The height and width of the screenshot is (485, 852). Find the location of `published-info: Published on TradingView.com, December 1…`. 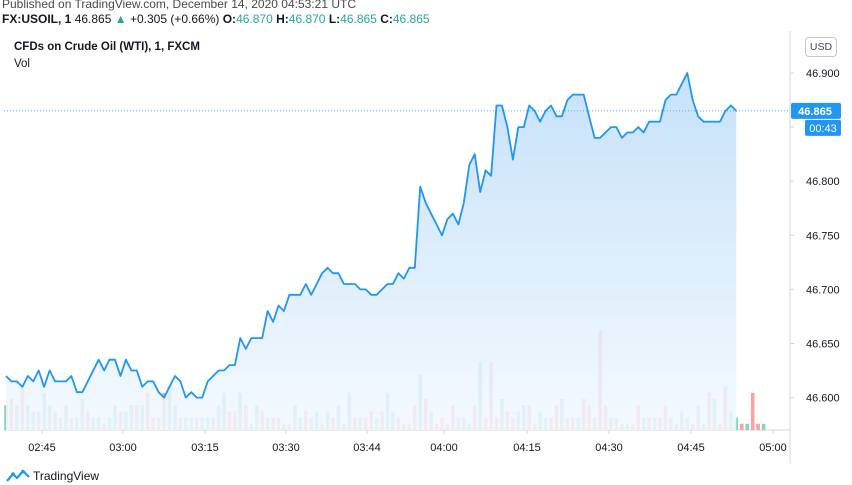

published-info: Published on TradingView.com, December 1… is located at coordinates (179, 5).